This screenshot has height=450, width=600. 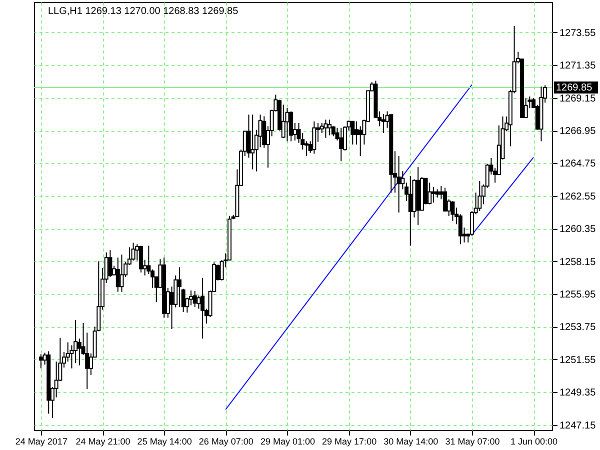 What do you see at coordinates (574, 88) in the screenshot?
I see `ref-line-label: 1269.85` at bounding box center [574, 88].